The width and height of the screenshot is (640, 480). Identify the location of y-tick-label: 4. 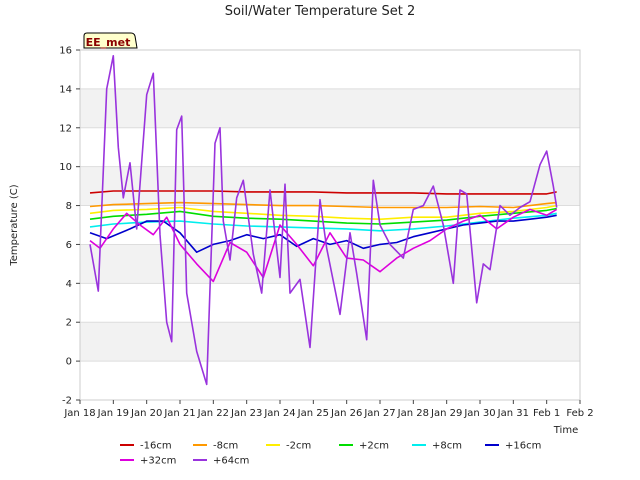
(69, 284).